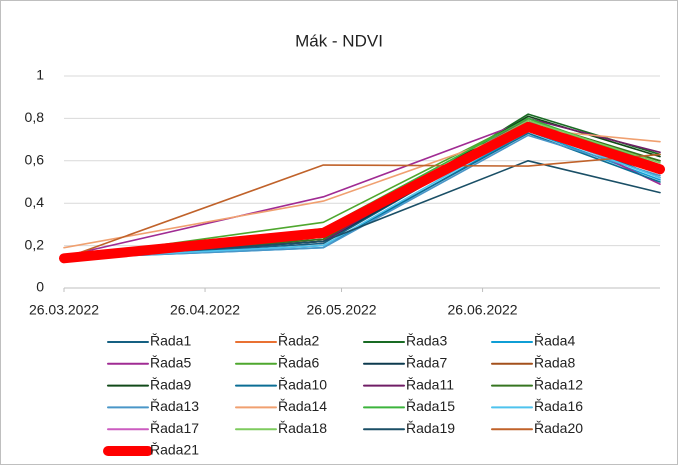  I want to click on legend-label: Řada16, so click(558, 406).